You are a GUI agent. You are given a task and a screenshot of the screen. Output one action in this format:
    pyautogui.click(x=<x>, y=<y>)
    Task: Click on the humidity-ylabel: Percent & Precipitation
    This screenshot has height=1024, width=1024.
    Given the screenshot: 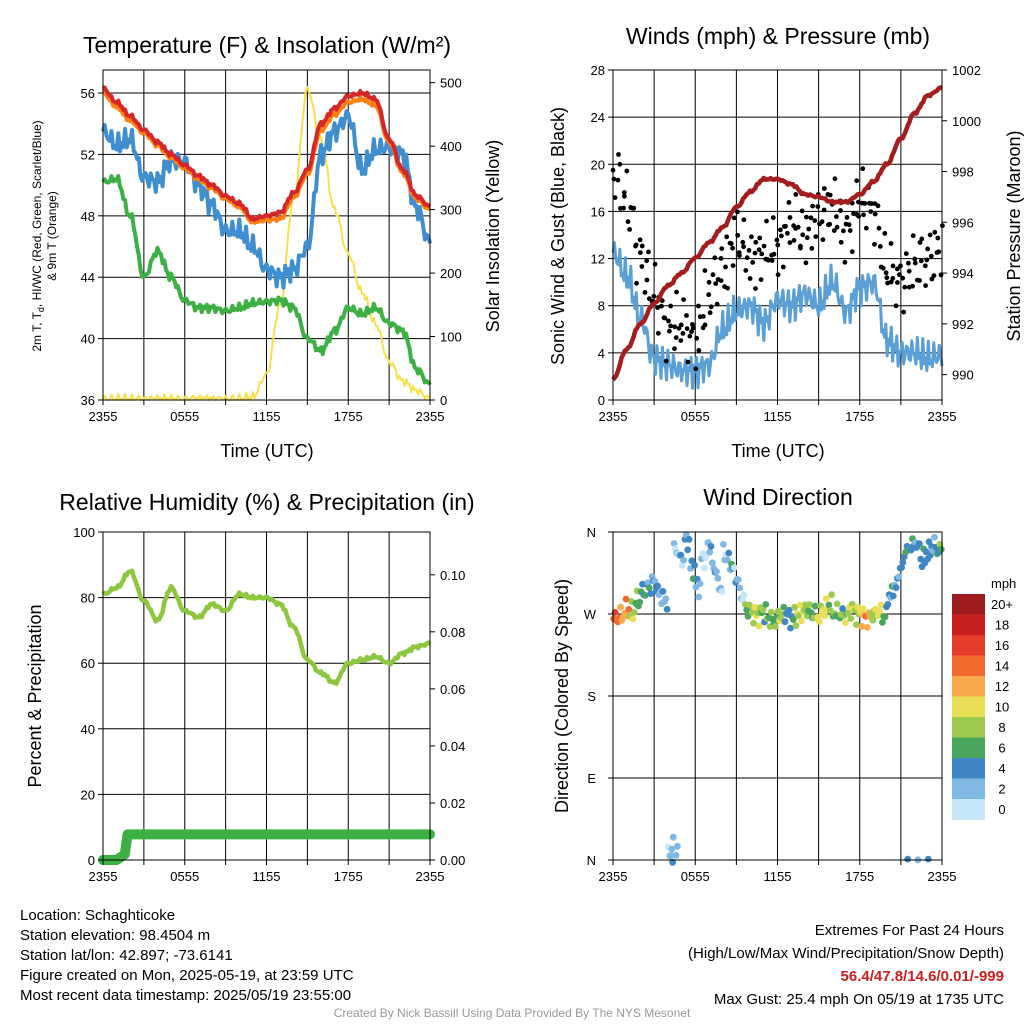 What is the action you would take?
    pyautogui.click(x=35, y=695)
    